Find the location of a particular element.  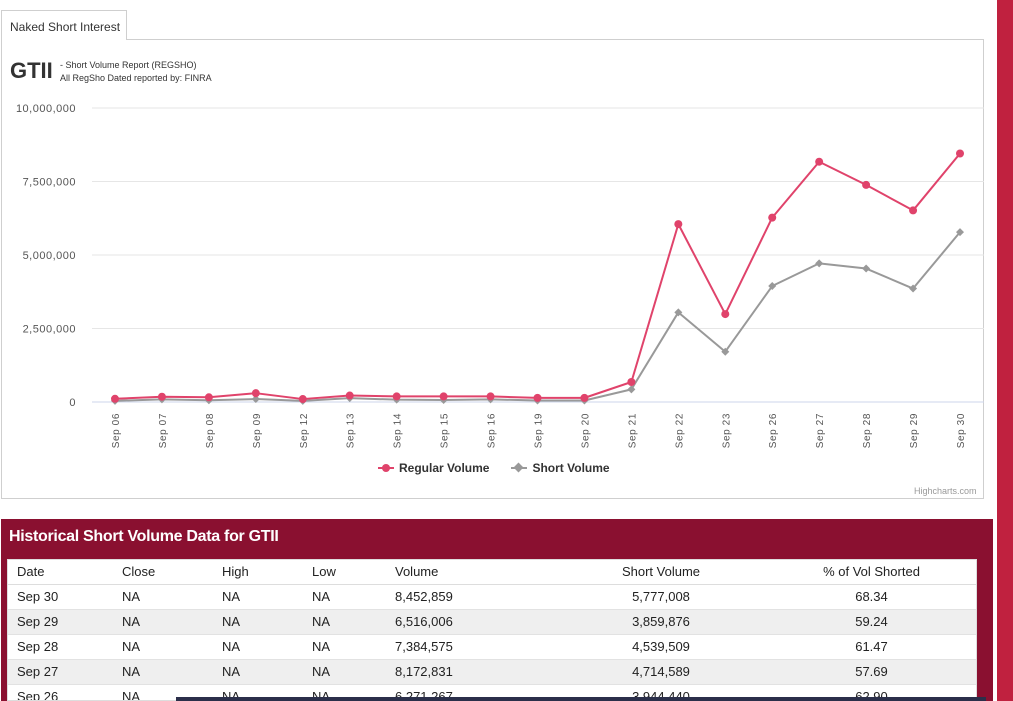

table-cell: 7,384,575 is located at coordinates (475, 647).